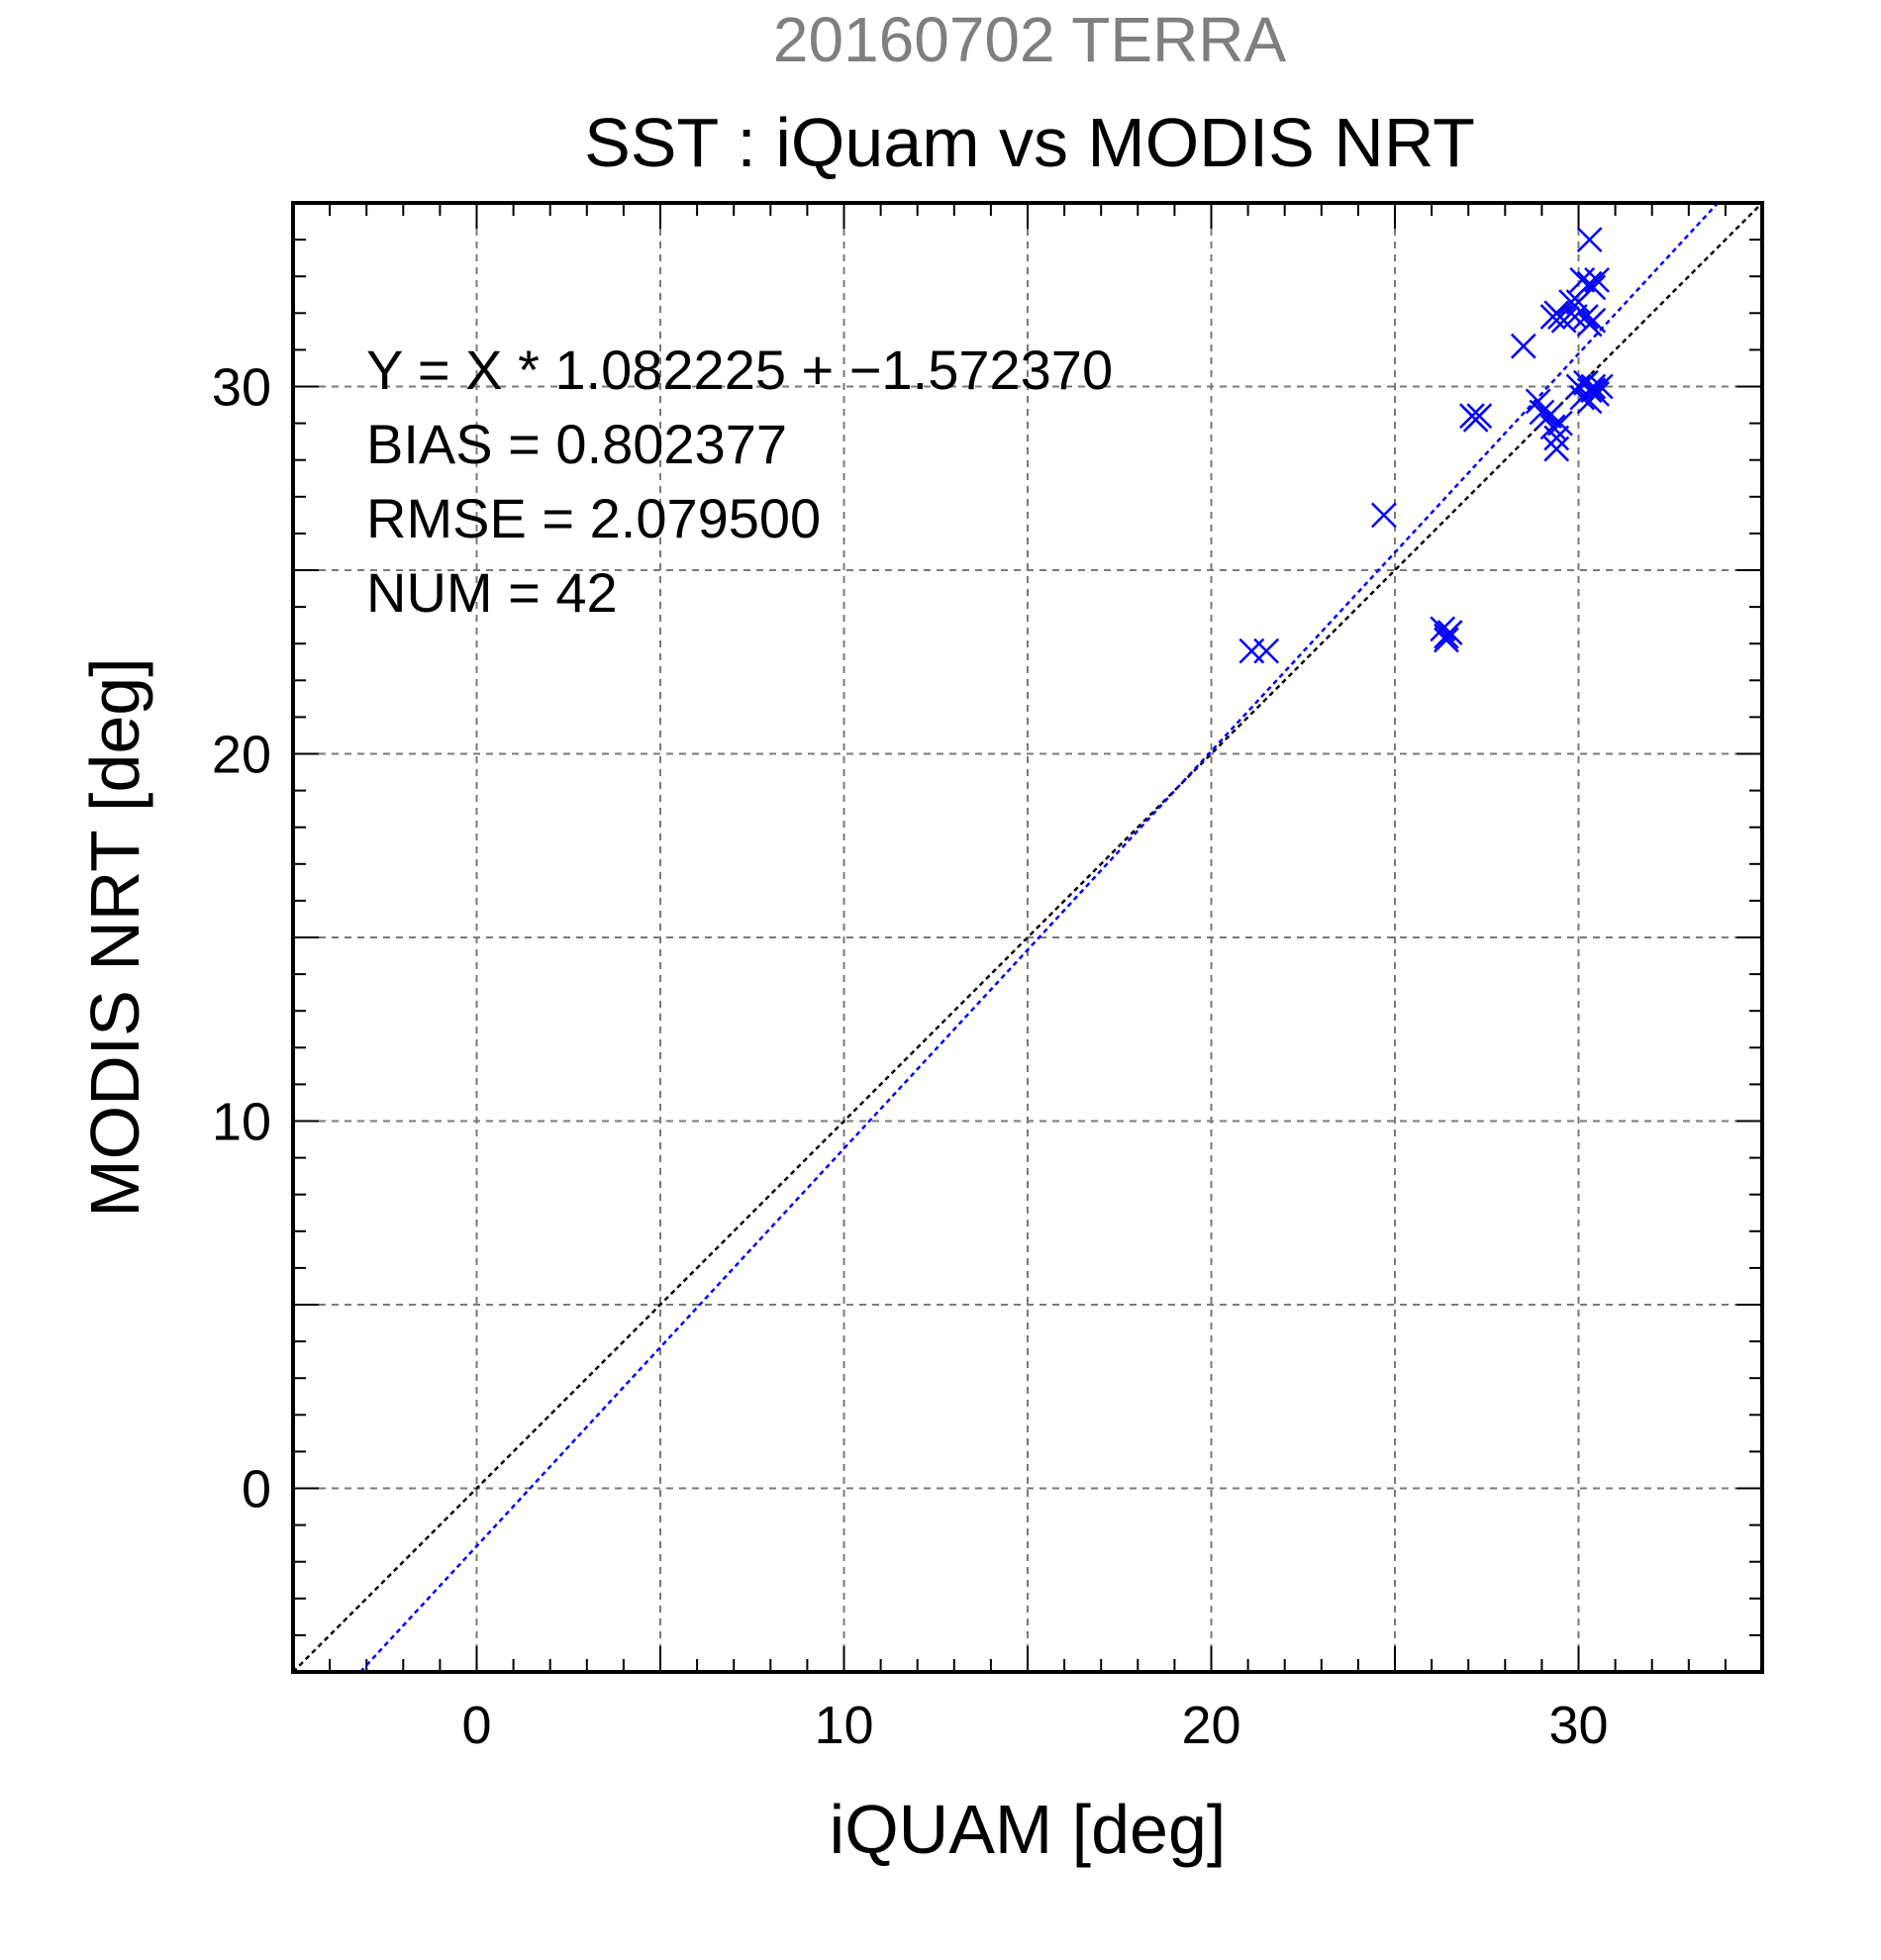  What do you see at coordinates (242, 755) in the screenshot?
I see `y-tick-label: 20` at bounding box center [242, 755].